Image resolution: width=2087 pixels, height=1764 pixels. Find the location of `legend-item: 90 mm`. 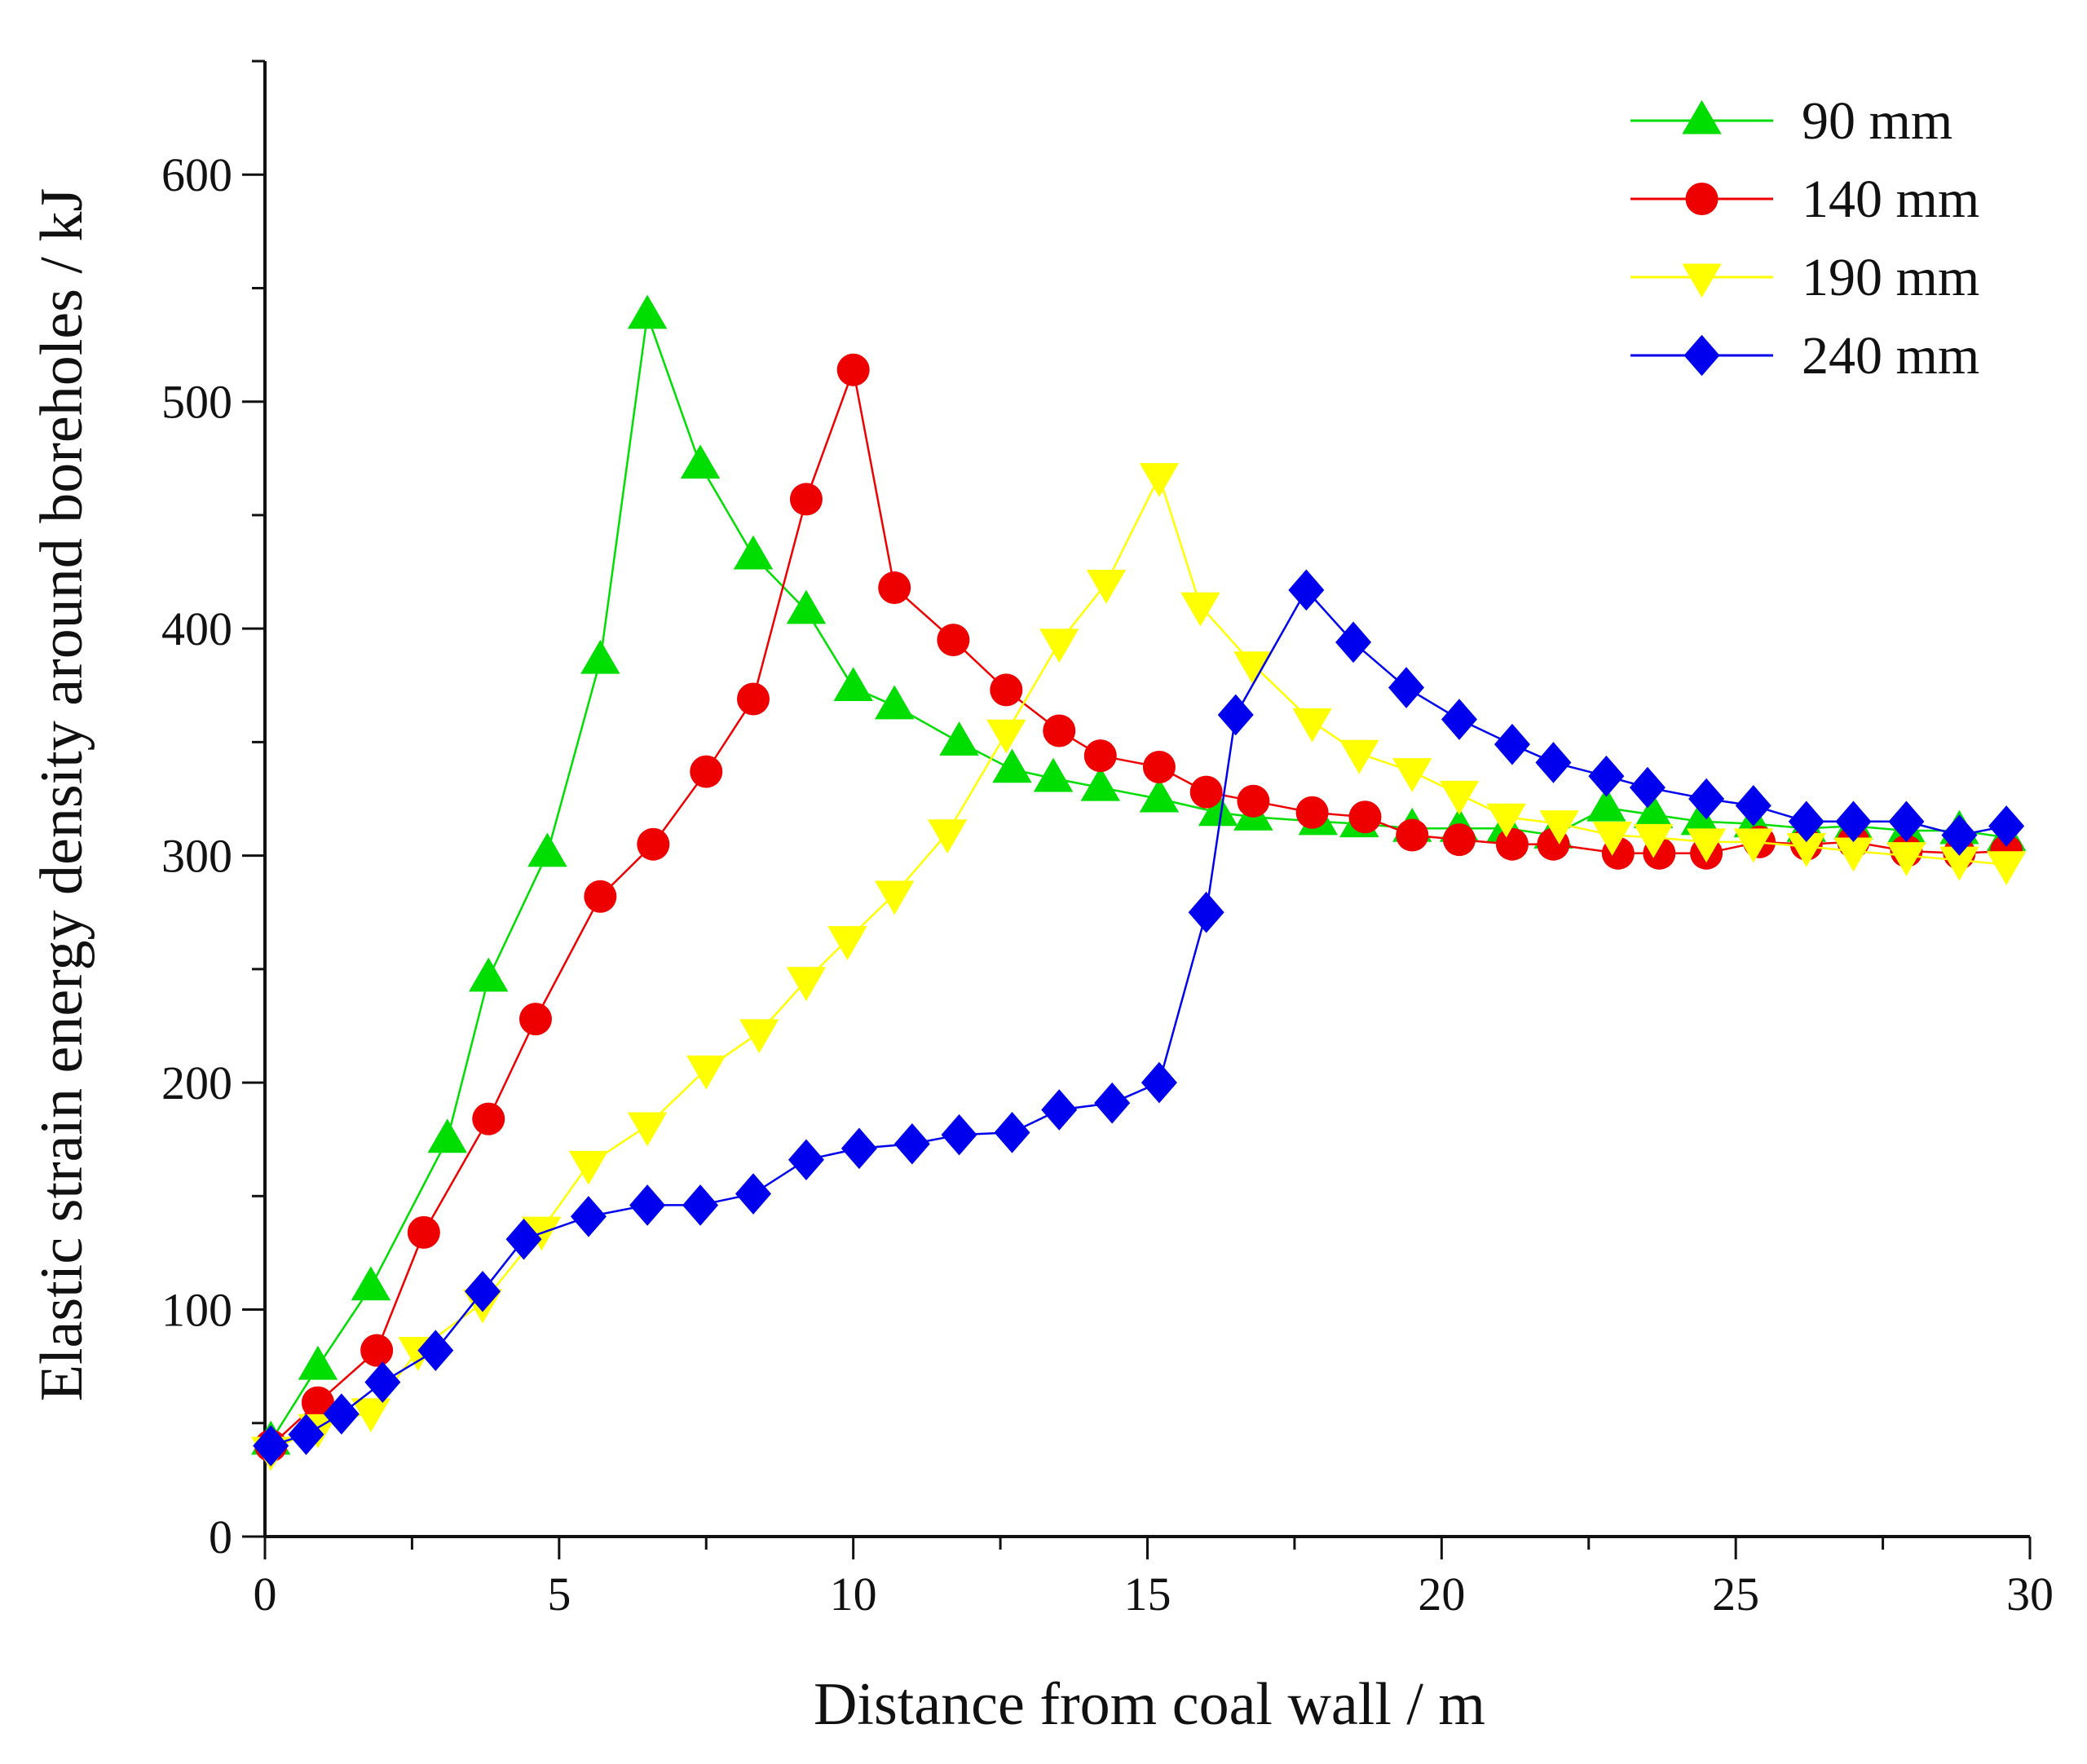

legend-item: 90 mm is located at coordinates (1791, 121).